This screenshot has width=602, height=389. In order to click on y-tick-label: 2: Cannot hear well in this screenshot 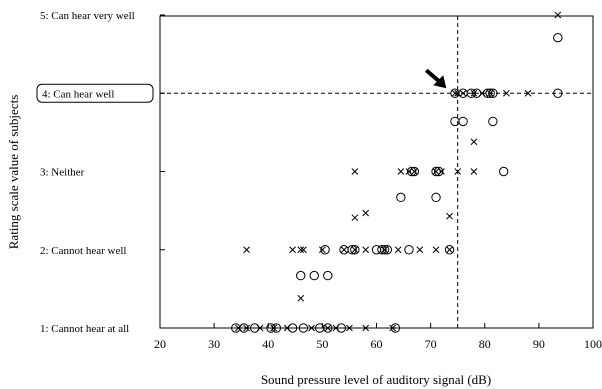, I will do `click(83, 251)`.